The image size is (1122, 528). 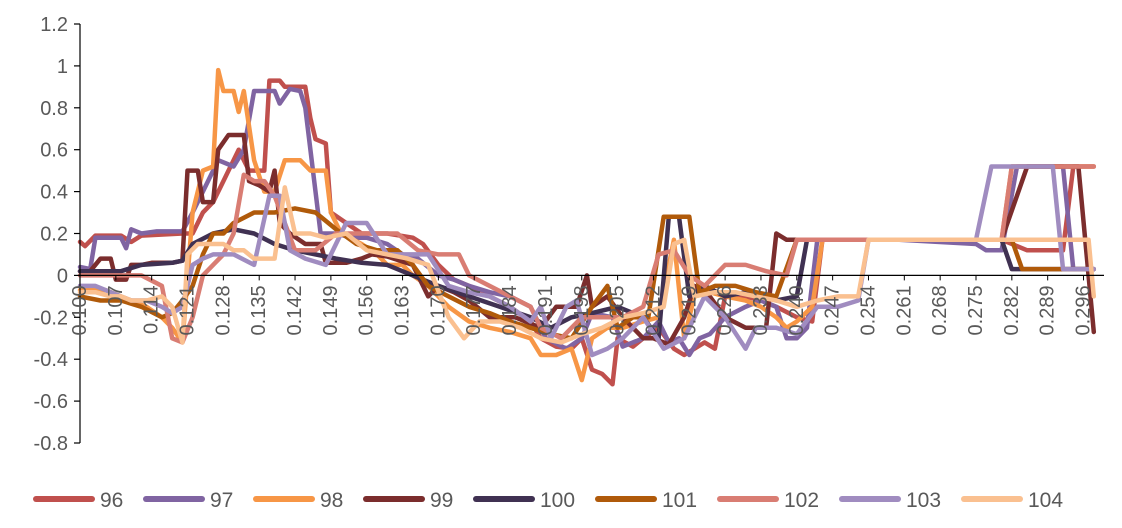 What do you see at coordinates (111, 500) in the screenshot?
I see `legend-label-96: 96` at bounding box center [111, 500].